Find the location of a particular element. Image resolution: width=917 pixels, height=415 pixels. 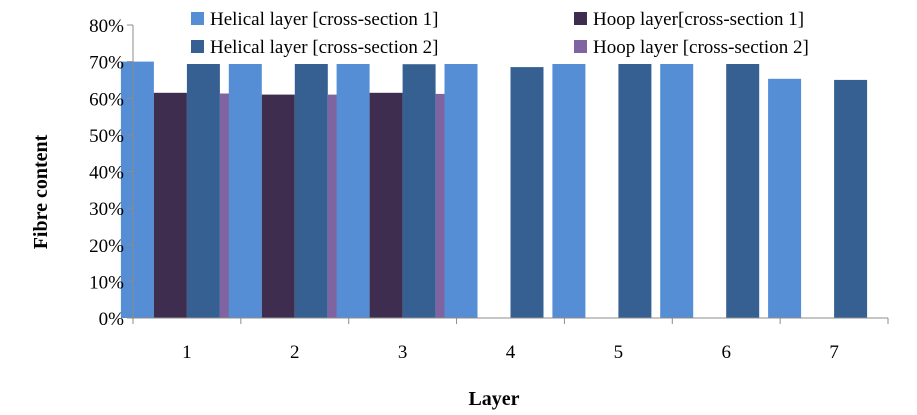

y-tick-label: 40% is located at coordinates (106, 173).